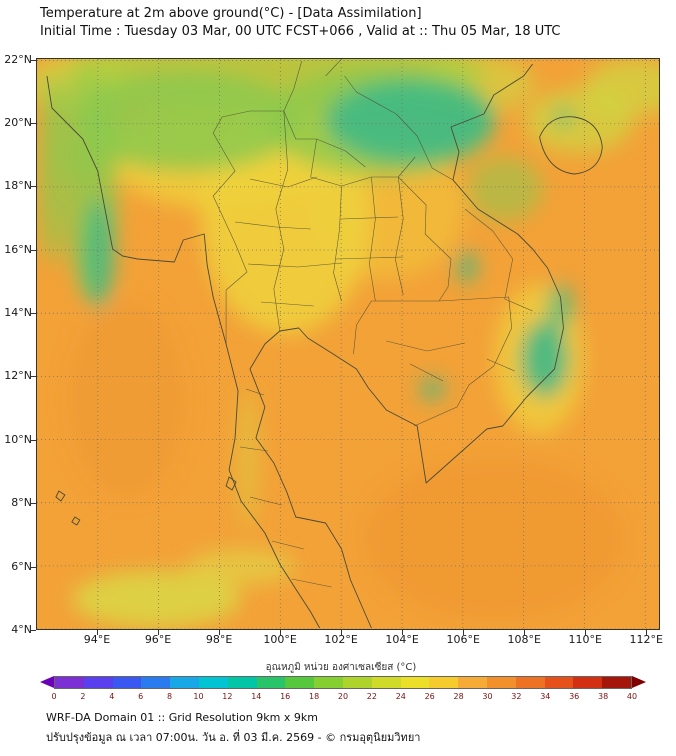 This screenshot has width=676, height=756. I want to click on colorbar-label: อุณหภูมิ หน่วย องศาเซลเซียส (°C), so click(341, 667).